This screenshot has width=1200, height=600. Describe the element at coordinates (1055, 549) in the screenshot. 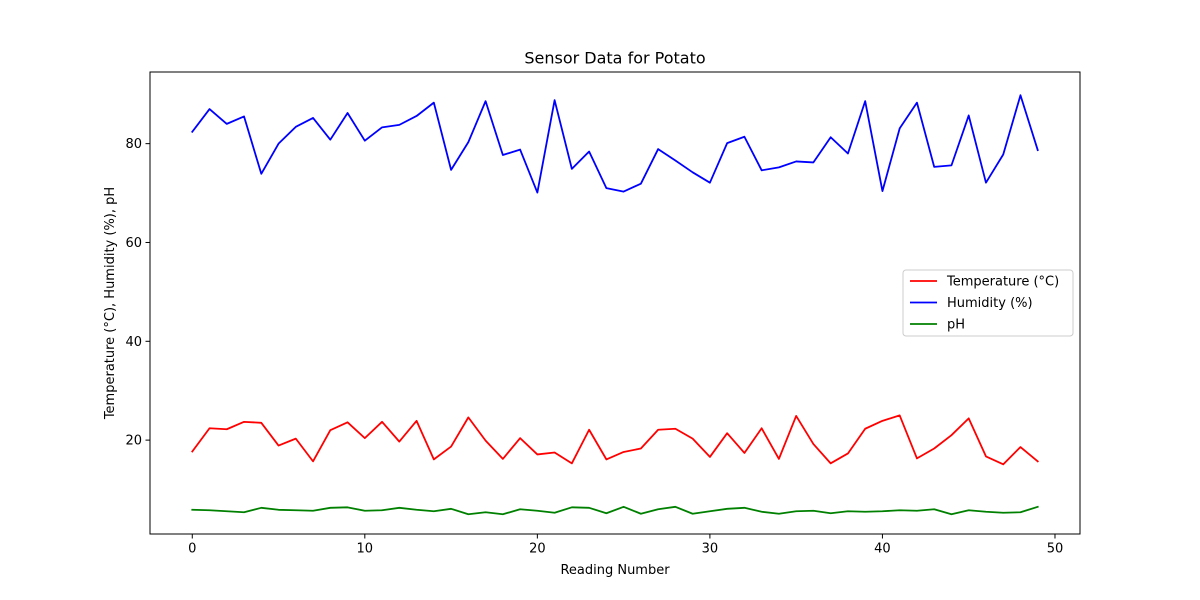

I see `x-tick-label: 50` at that location.